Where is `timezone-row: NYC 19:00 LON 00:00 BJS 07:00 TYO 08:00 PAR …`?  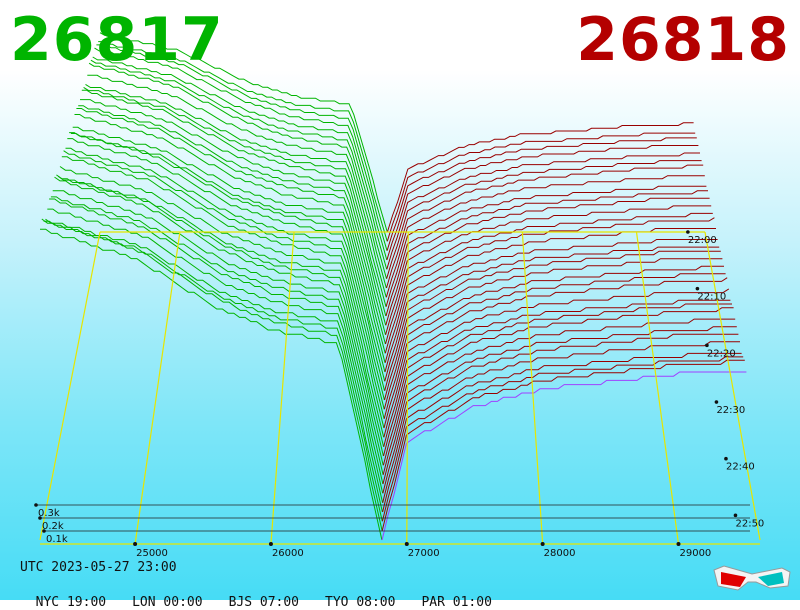
timezone-row: NYC 19:00 LON 00:00 BJS 07:00 TYO 08:00 PAR … is located at coordinates (269, 595).